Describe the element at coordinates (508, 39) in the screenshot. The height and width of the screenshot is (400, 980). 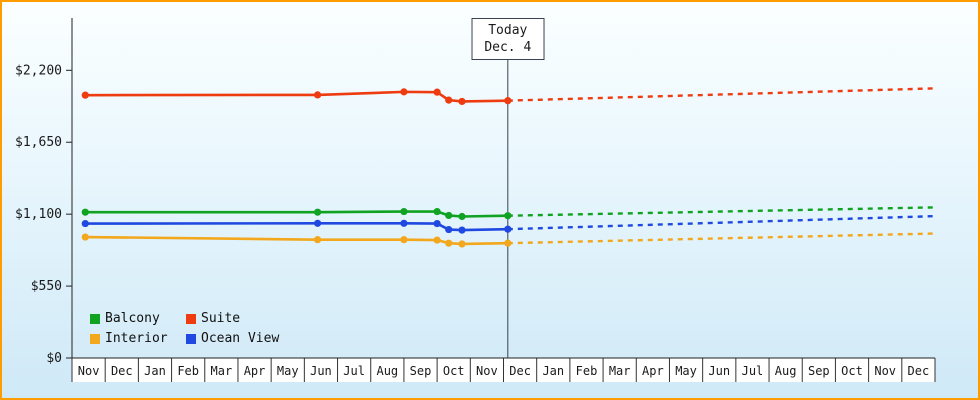
I see `today-marker-box: Today Dec. 4` at that location.